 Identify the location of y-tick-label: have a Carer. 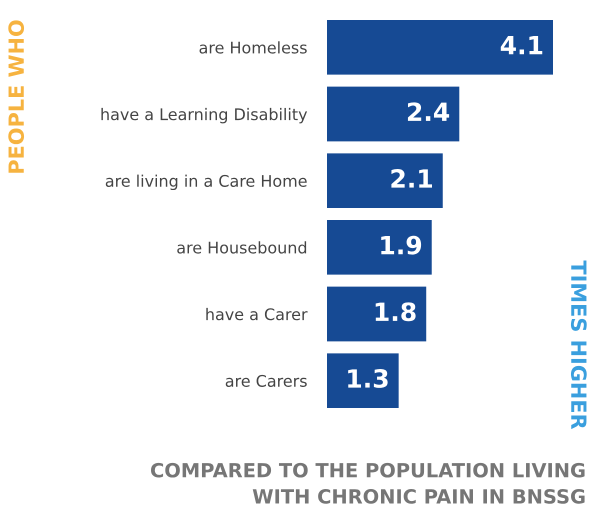
(257, 314).